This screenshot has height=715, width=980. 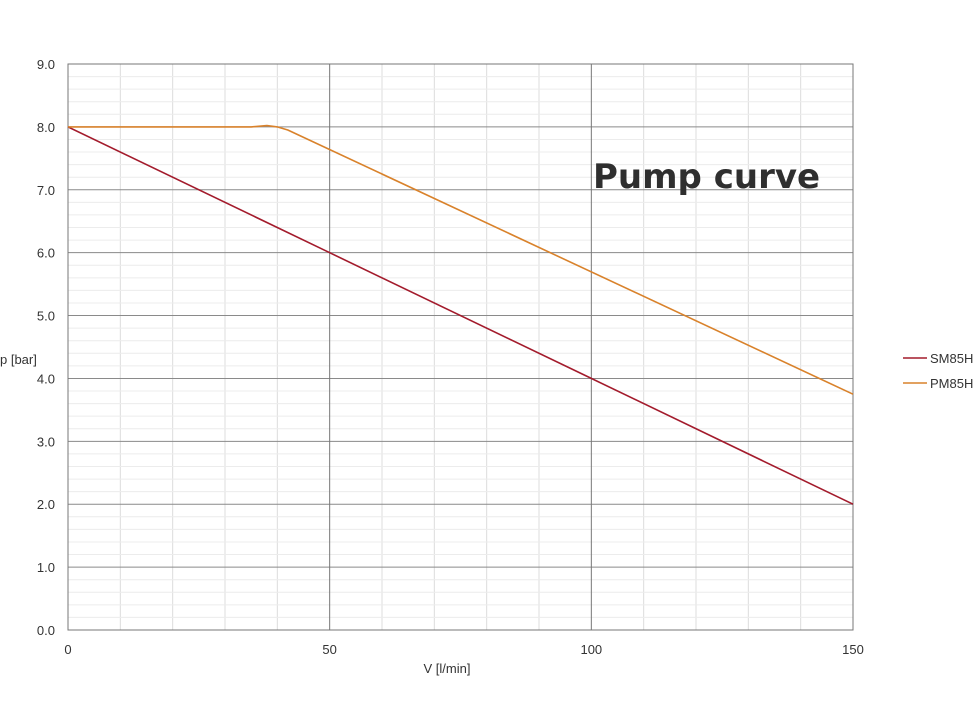 What do you see at coordinates (46, 504) in the screenshot?
I see `y-tick-label: 2.0` at bounding box center [46, 504].